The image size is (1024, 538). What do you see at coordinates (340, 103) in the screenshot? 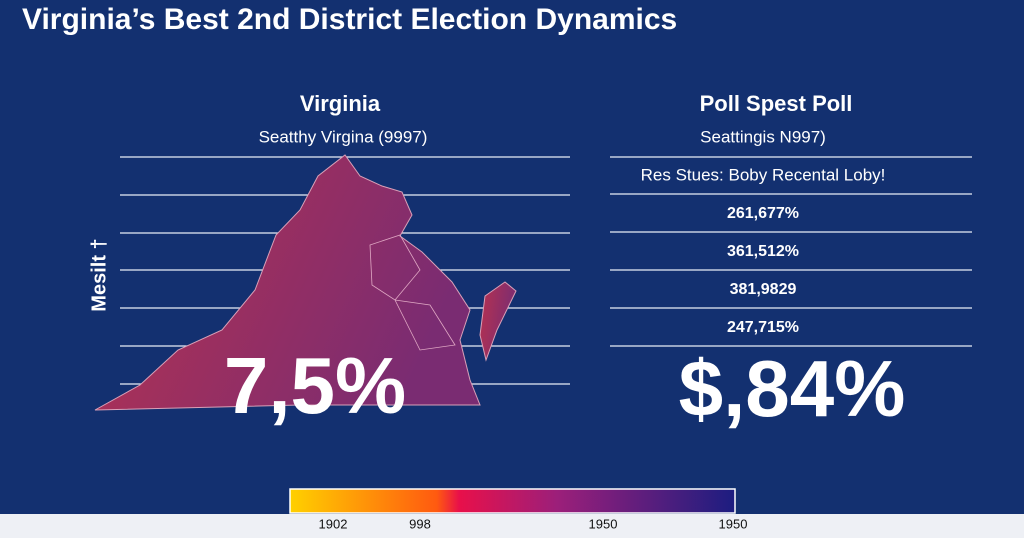
I see `heading: Virginia` at bounding box center [340, 103].